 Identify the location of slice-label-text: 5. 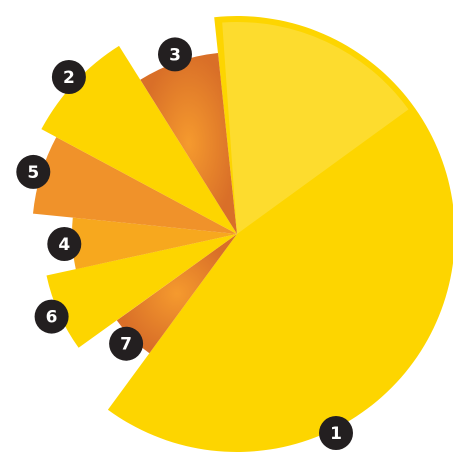
(33, 173).